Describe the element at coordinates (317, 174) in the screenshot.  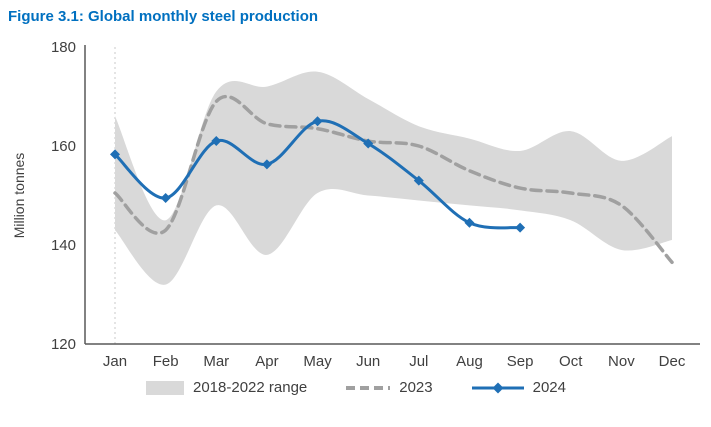
I see `line-2024` at that location.